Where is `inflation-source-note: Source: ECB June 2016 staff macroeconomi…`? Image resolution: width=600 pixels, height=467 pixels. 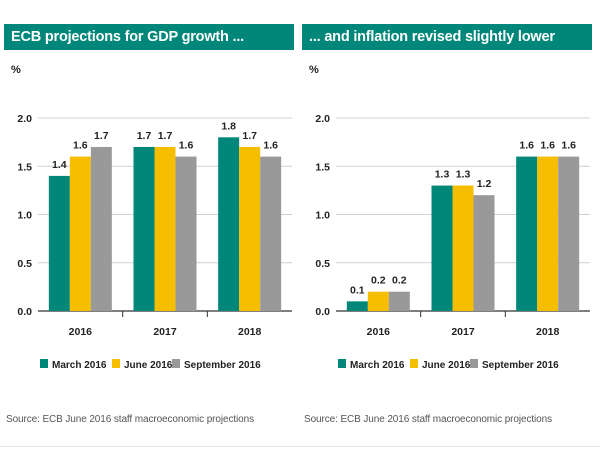 inflation-source-note: Source: ECB June 2016 staff macroeconomi… is located at coordinates (428, 419).